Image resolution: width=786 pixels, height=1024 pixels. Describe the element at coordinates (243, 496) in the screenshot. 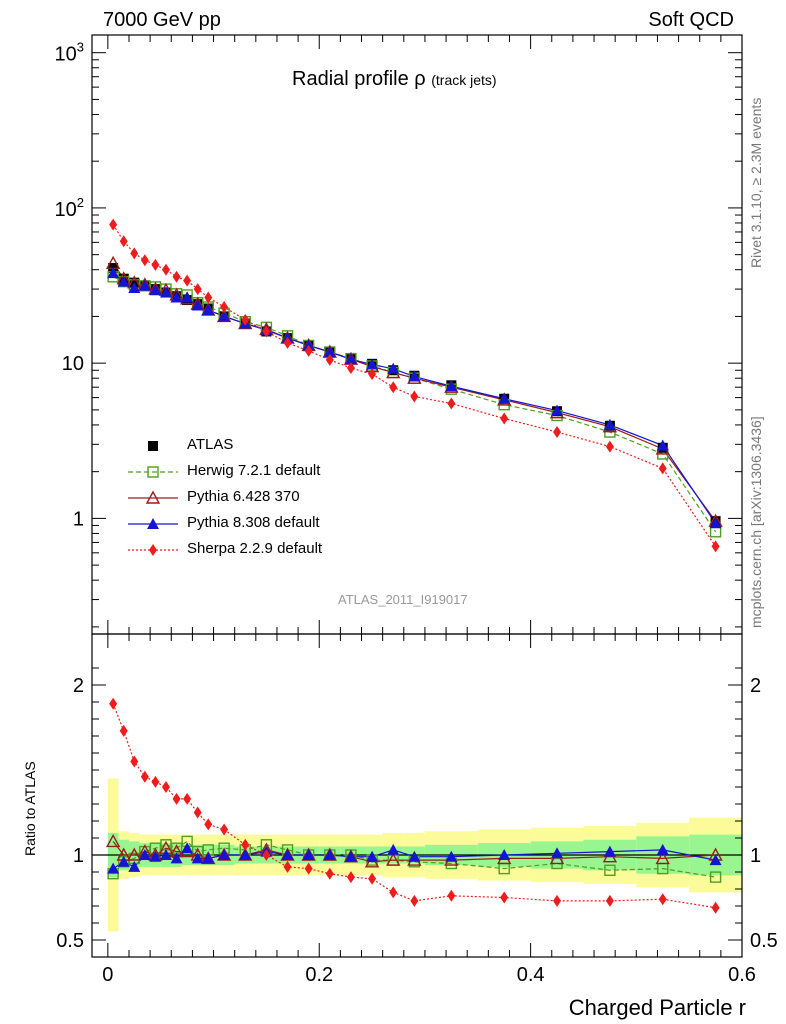

I see `legend-entry-pythia-6-428-370: Pythia 6.428 370` at that location.